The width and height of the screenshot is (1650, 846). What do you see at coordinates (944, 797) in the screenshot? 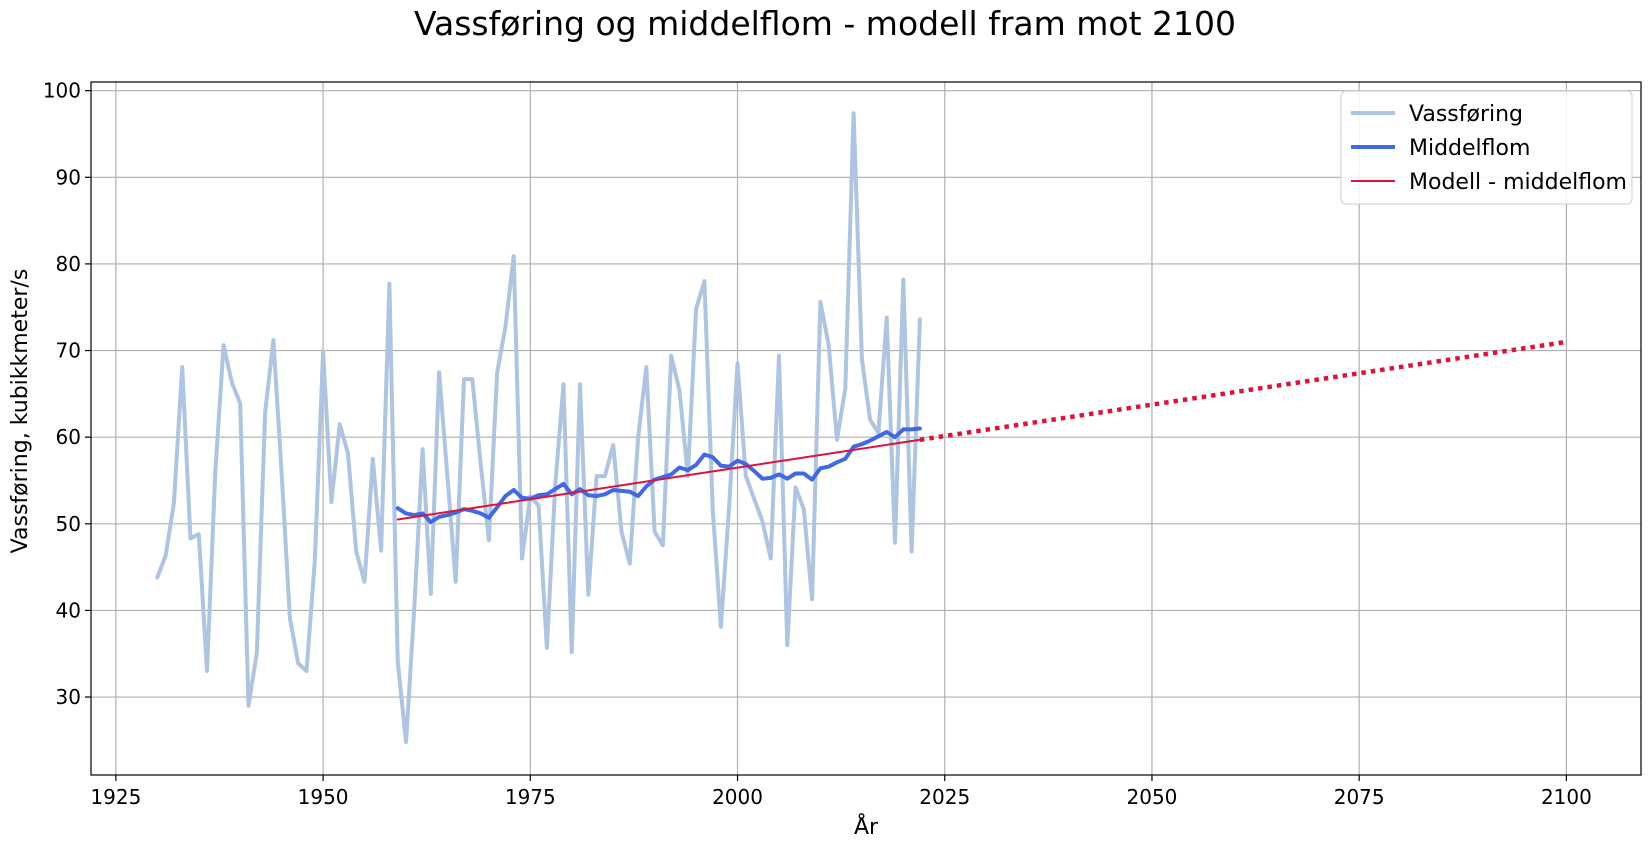
I see `x-tick-label: 2025` at bounding box center [944, 797].